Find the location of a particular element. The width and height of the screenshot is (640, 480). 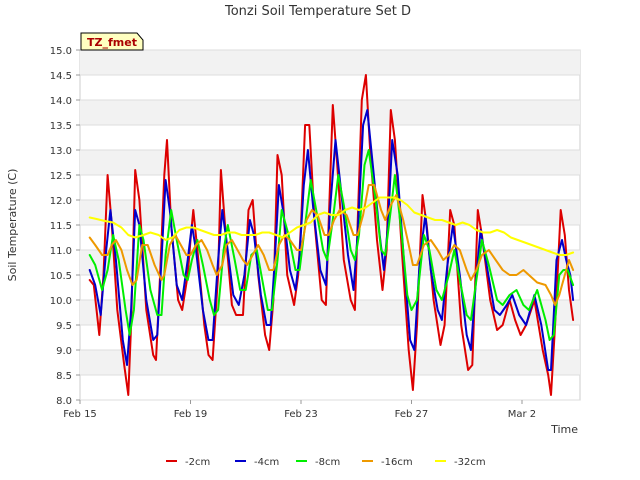

y-tick-label: 14.0 is located at coordinates (61, 101).